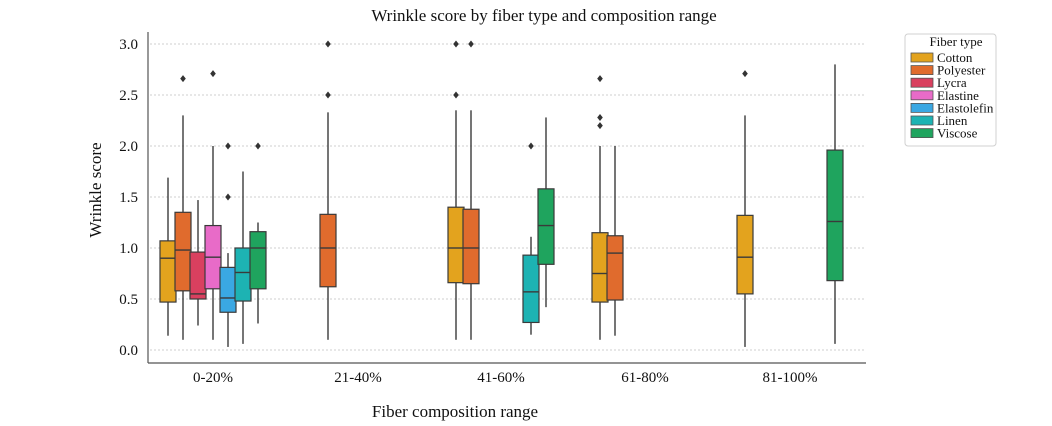  What do you see at coordinates (790, 378) in the screenshot?
I see `x-tick-label: 81-100%` at bounding box center [790, 378].